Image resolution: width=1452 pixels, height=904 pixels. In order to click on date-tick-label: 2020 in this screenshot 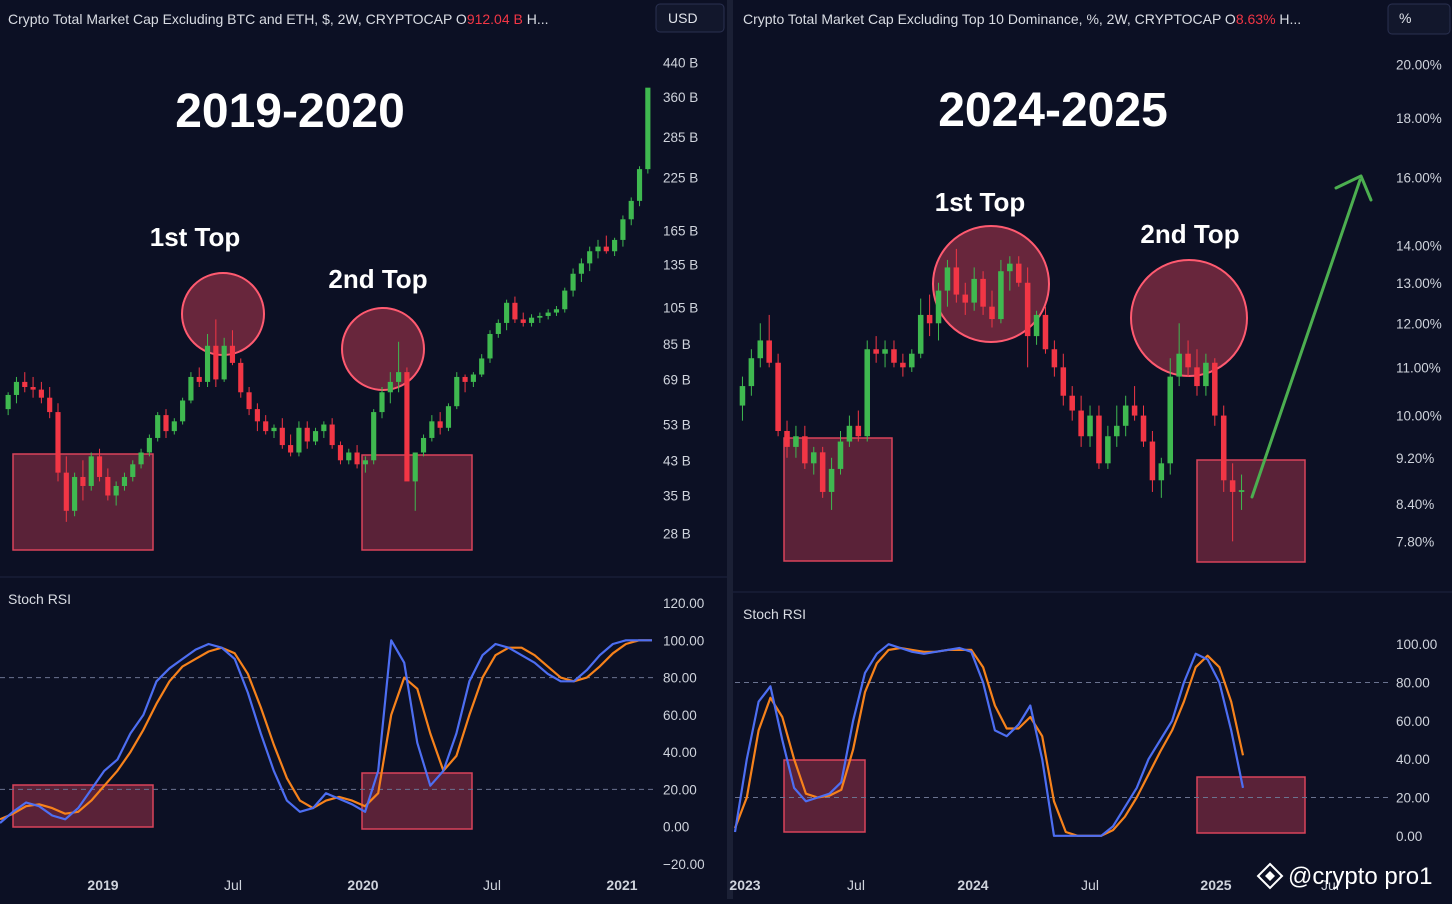, I will do `click(362, 885)`.